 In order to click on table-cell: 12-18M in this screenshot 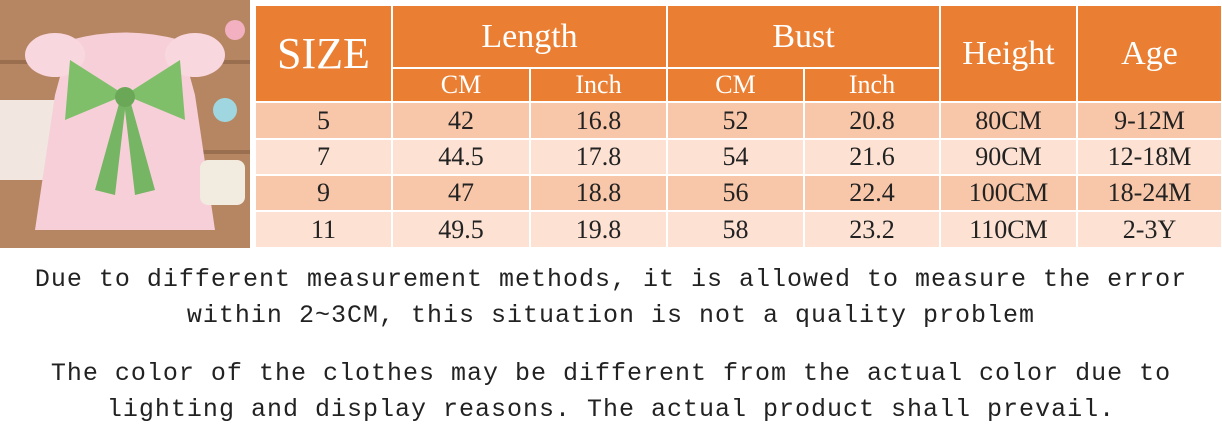, I will do `click(1149, 157)`.